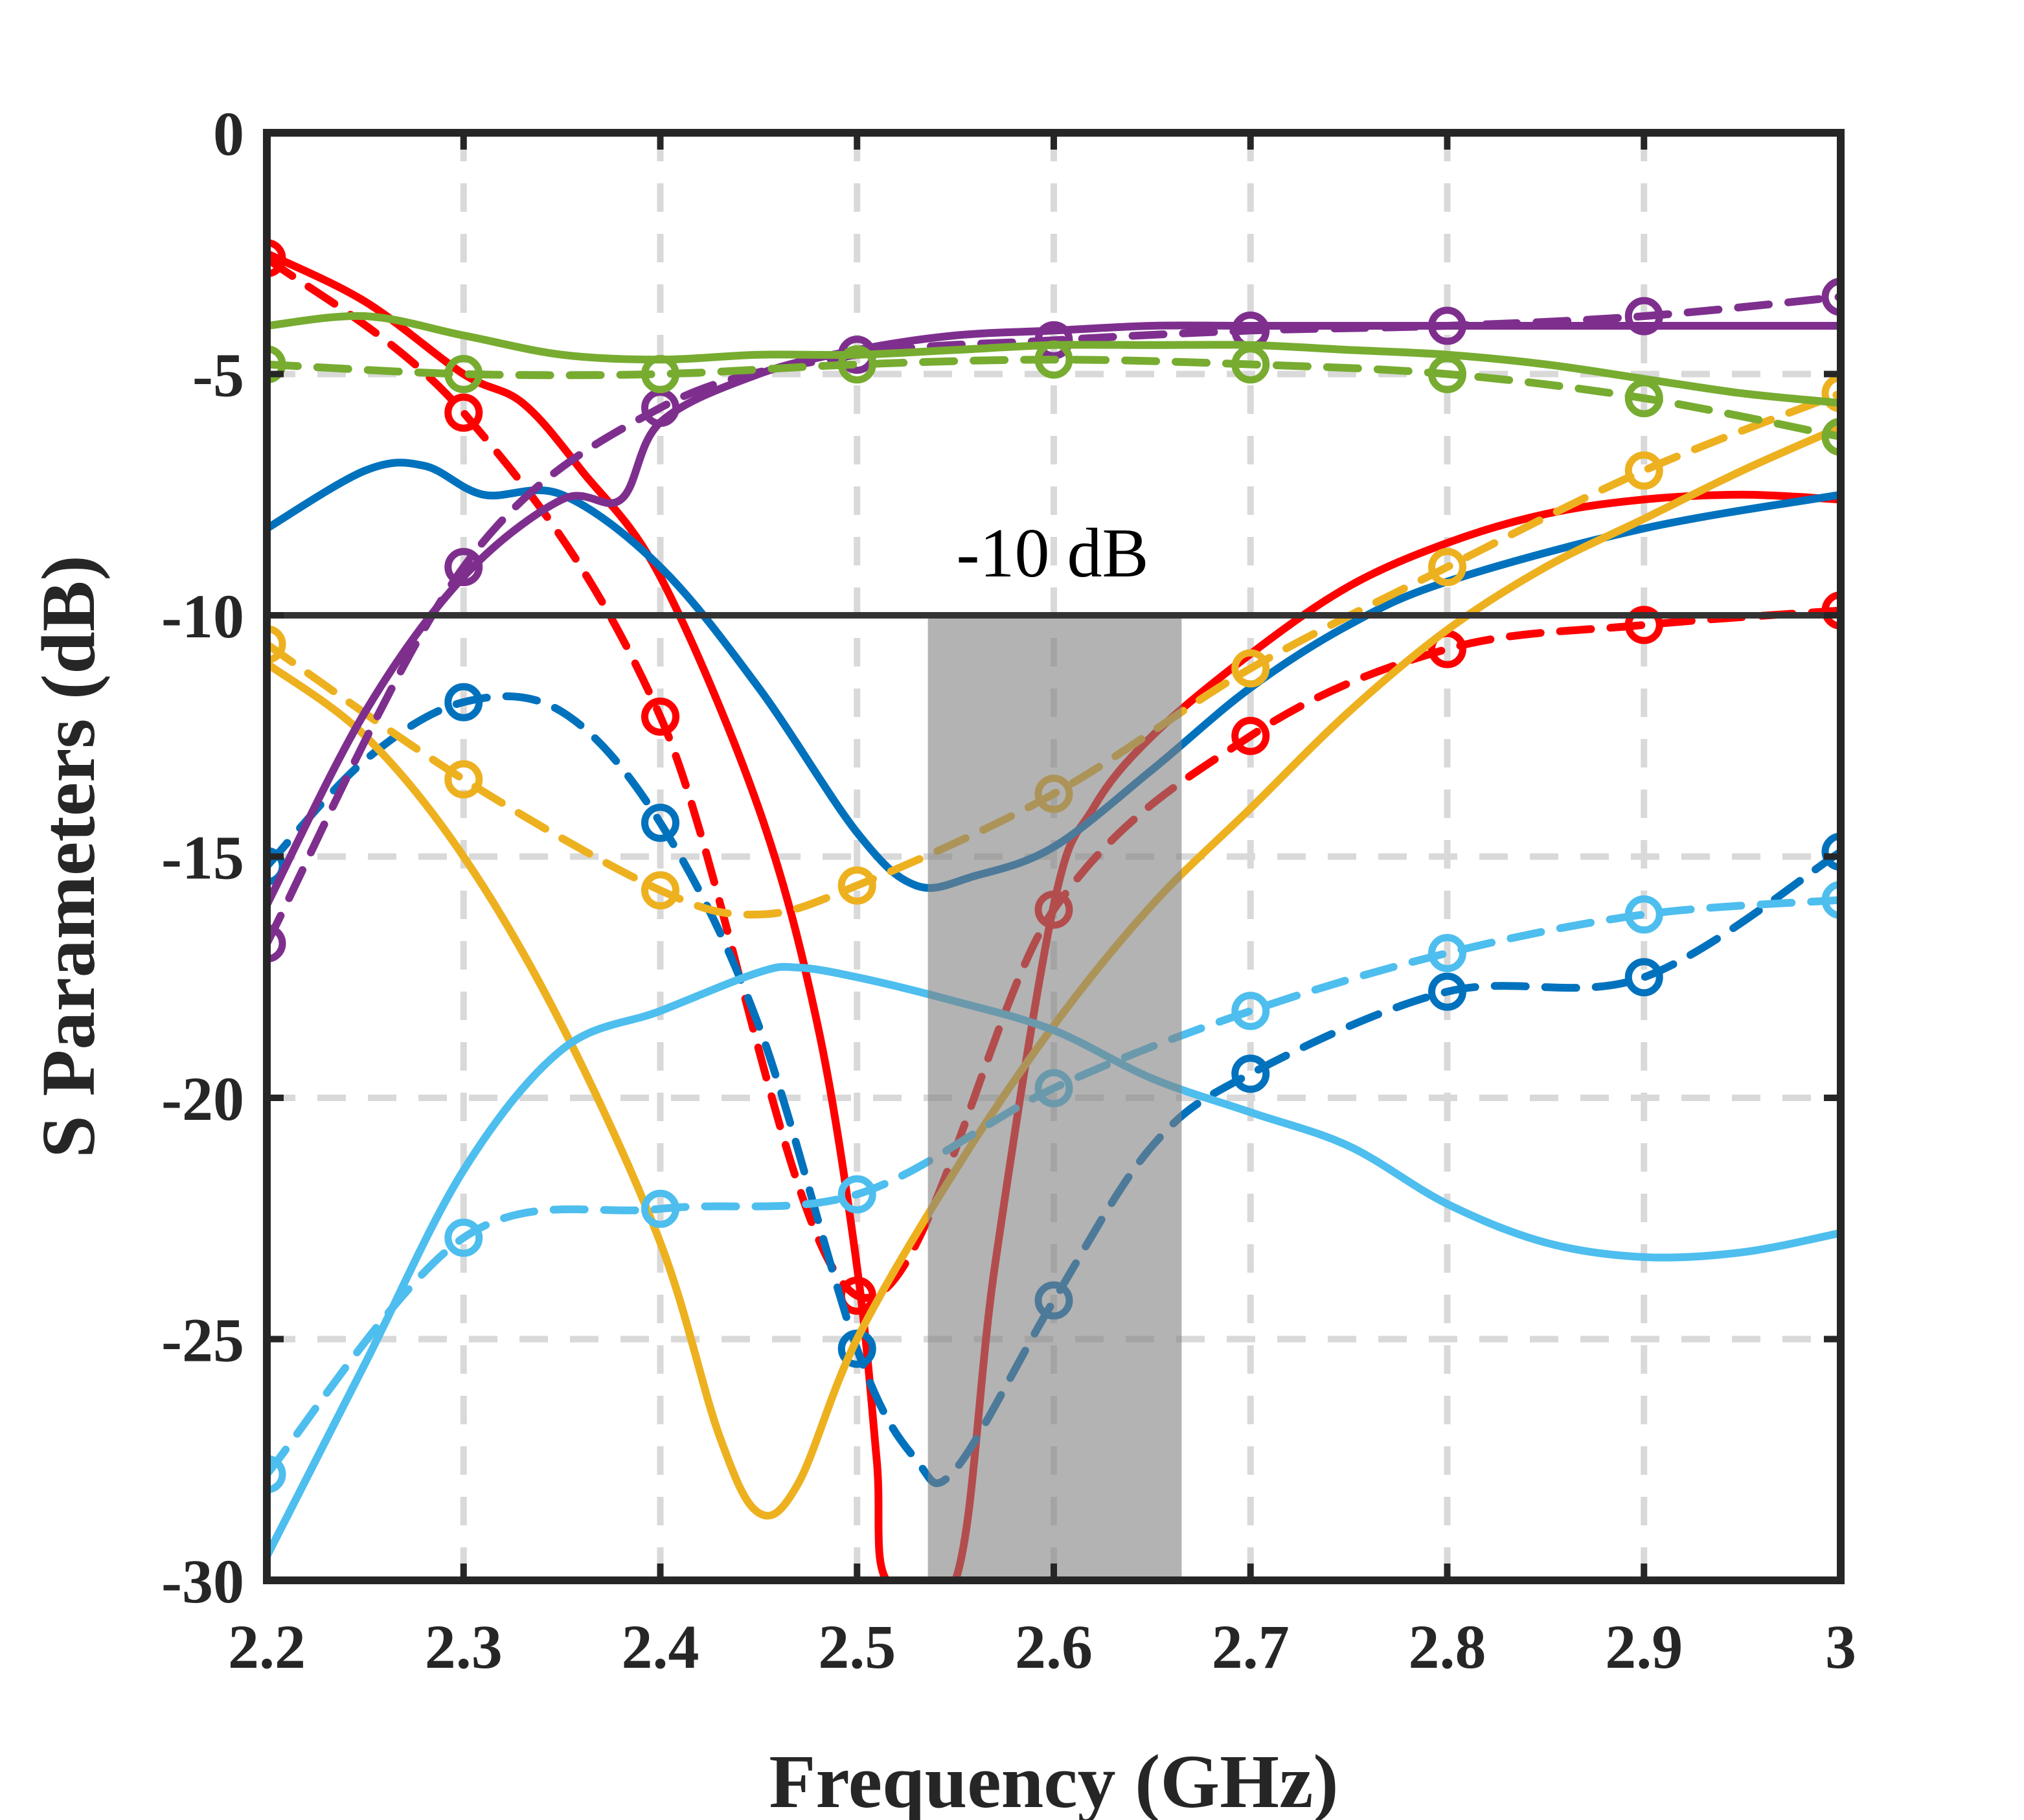 Image resolution: width=2024 pixels, height=1820 pixels. I want to click on x-tick-label: 2.4, so click(661, 1646).